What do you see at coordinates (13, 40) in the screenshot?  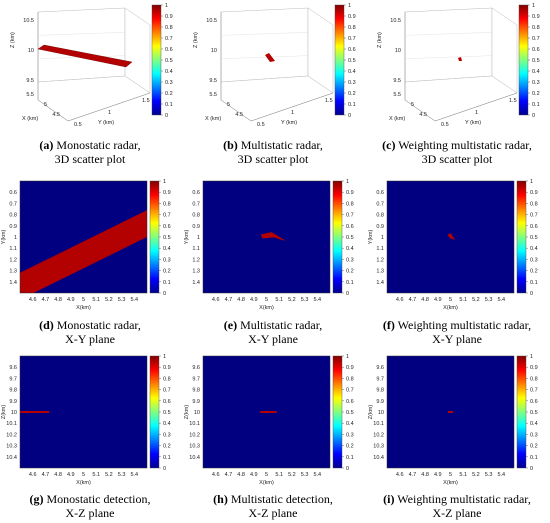 I see `z-axis-label: Z (km)` at bounding box center [13, 40].